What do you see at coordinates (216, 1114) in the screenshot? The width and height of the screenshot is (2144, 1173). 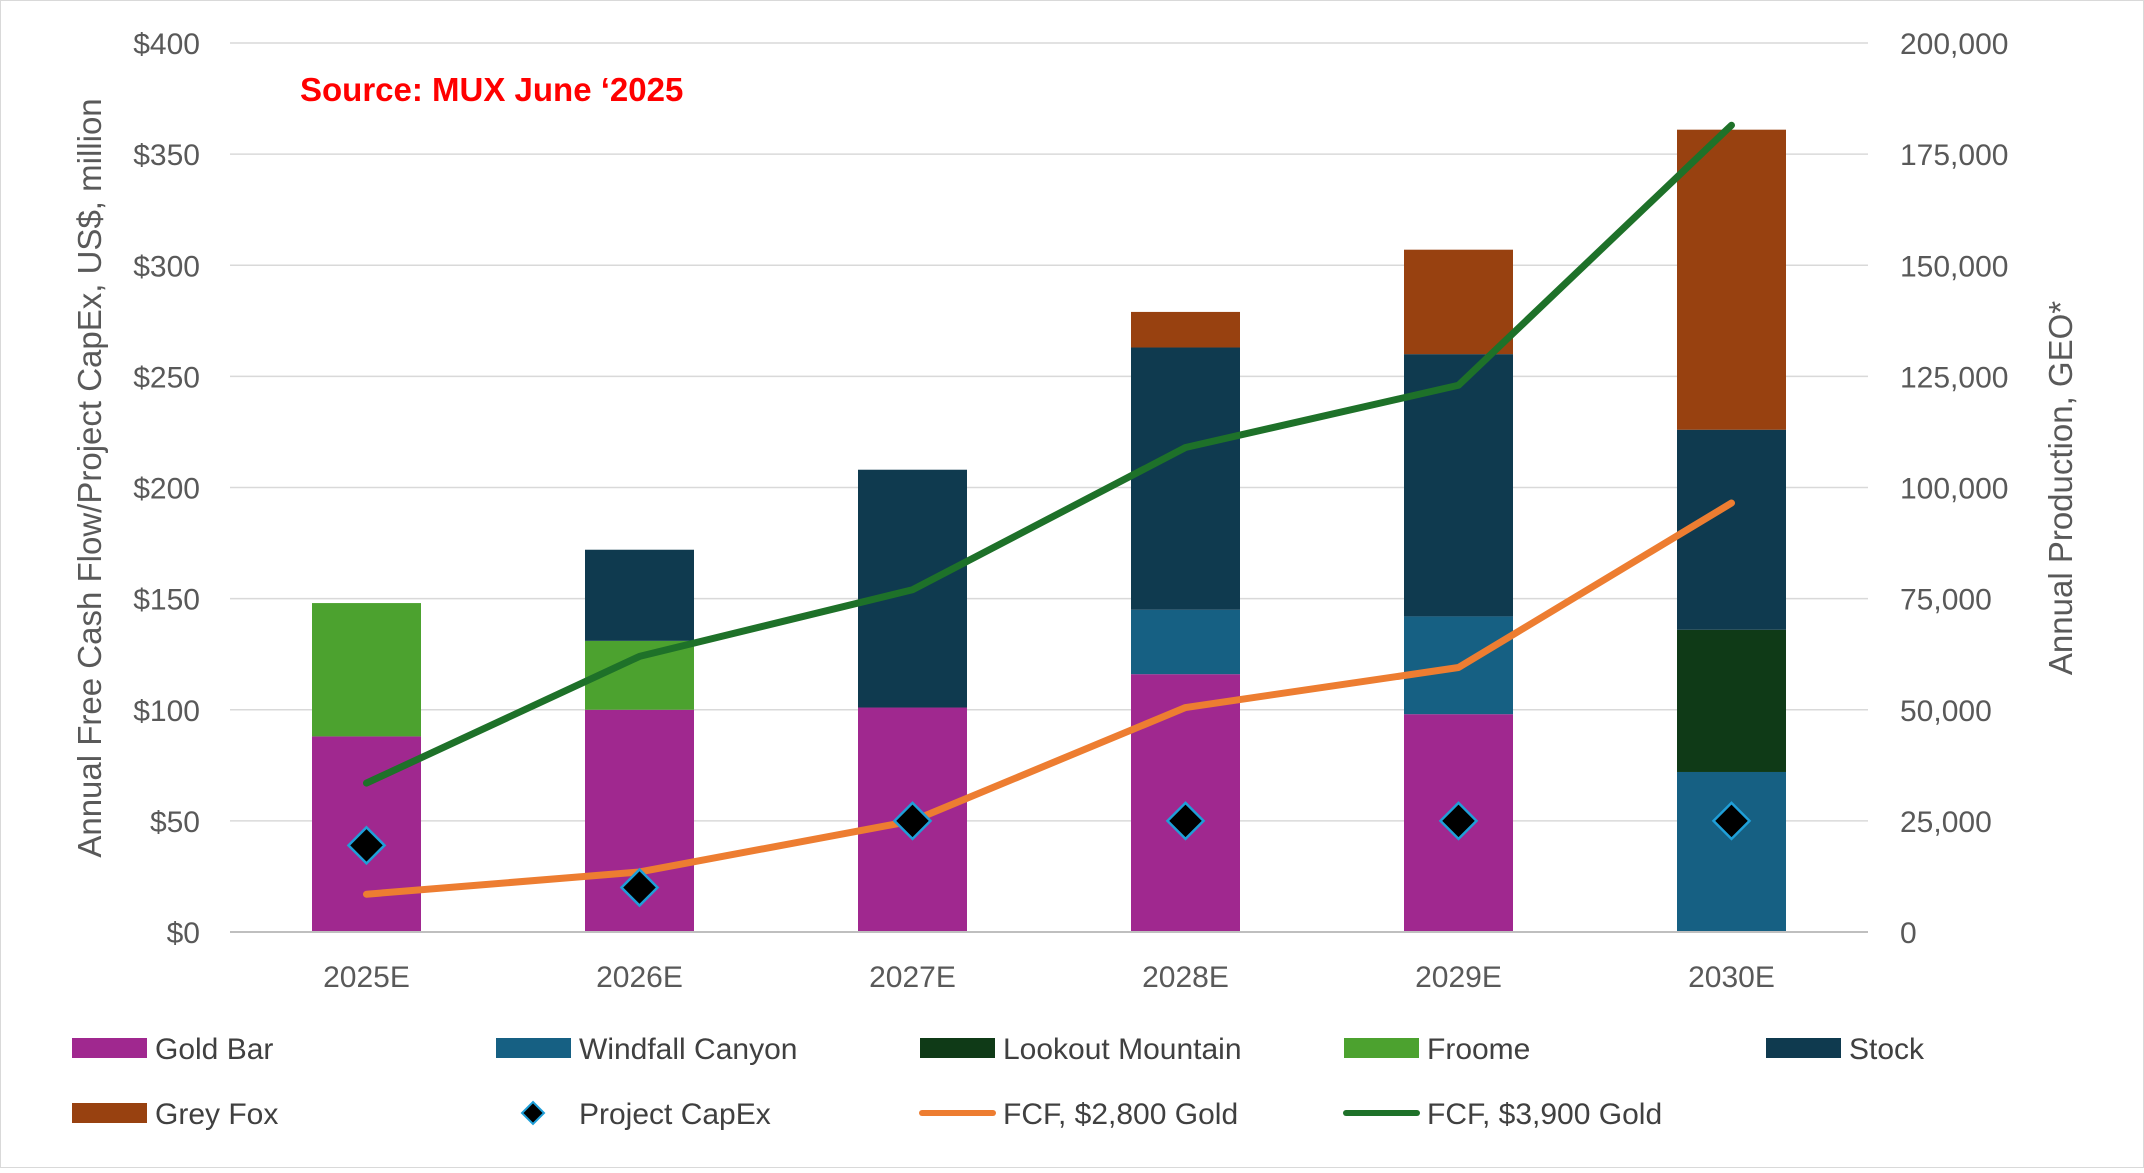 I see `legend-label: Grey Fox` at bounding box center [216, 1114].